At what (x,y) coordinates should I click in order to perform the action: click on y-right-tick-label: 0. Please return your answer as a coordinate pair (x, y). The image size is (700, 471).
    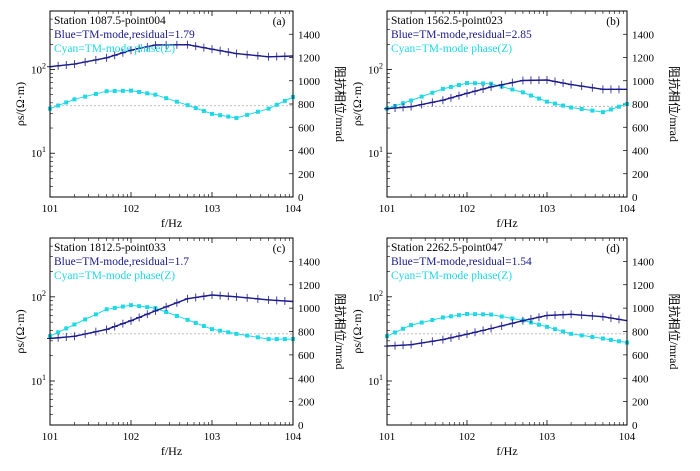
    Looking at the image, I should click on (301, 198).